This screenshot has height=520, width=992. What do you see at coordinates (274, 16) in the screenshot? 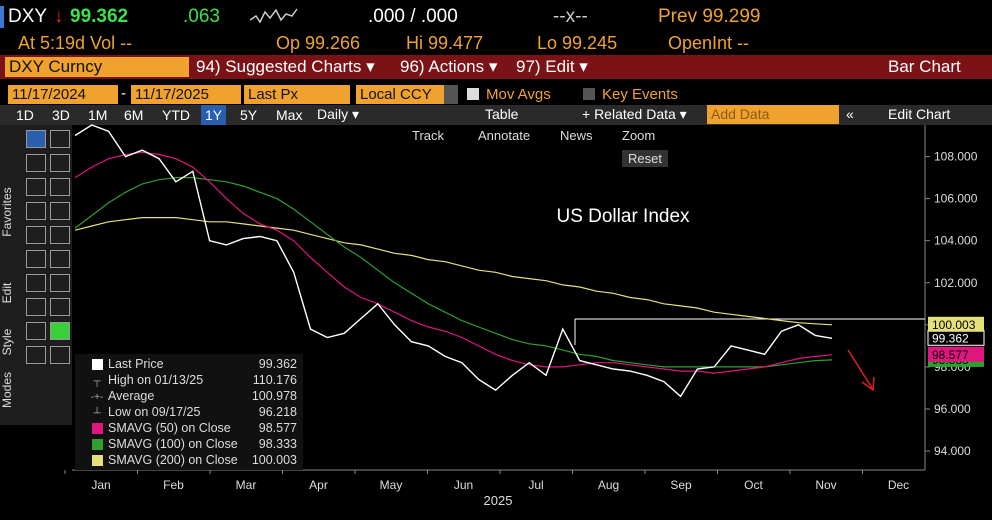
I see `sparkline-icon` at bounding box center [274, 16].